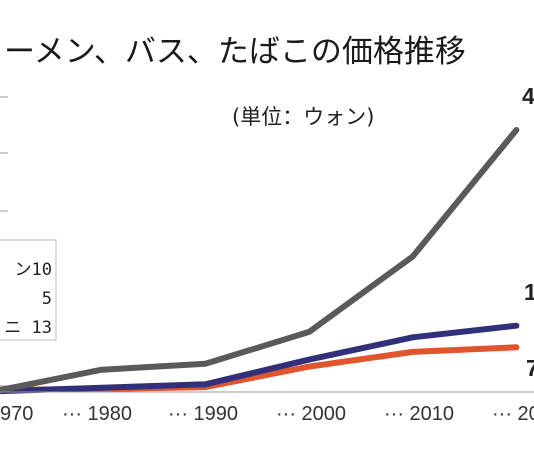 The height and width of the screenshot is (462, 534). Describe the element at coordinates (203, 414) in the screenshot. I see `x-tick-label: ··· 1990` at that location.